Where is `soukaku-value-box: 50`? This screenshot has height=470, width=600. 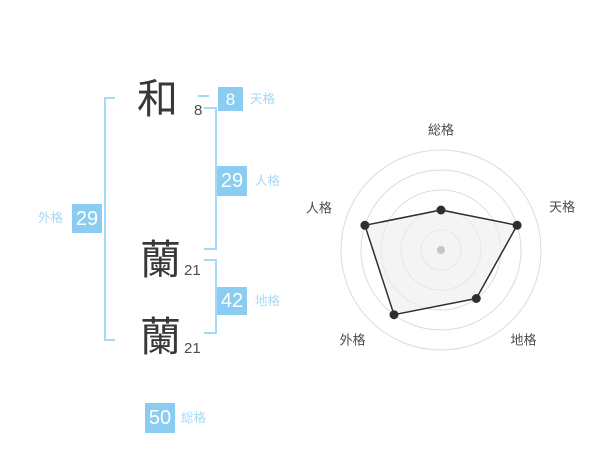
soukaku-value-box: 50 is located at coordinates (160, 418).